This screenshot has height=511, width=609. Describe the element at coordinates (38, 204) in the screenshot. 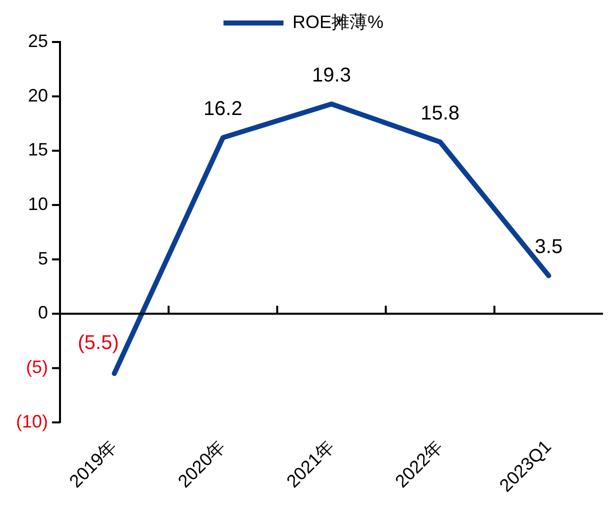

I see `y-tick-label: 10` at that location.